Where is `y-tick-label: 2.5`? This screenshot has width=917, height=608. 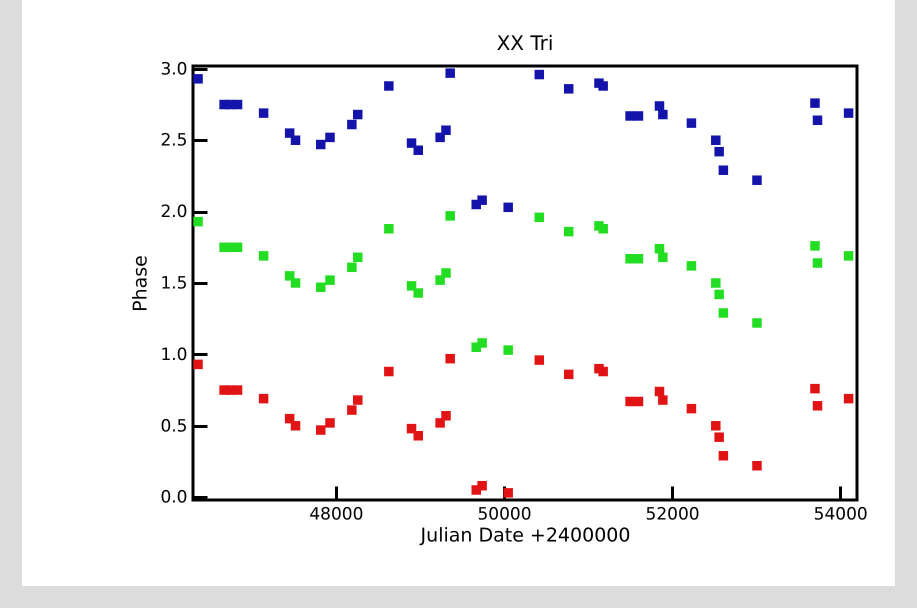
y-tick-label: 2.5 is located at coordinates (174, 140).